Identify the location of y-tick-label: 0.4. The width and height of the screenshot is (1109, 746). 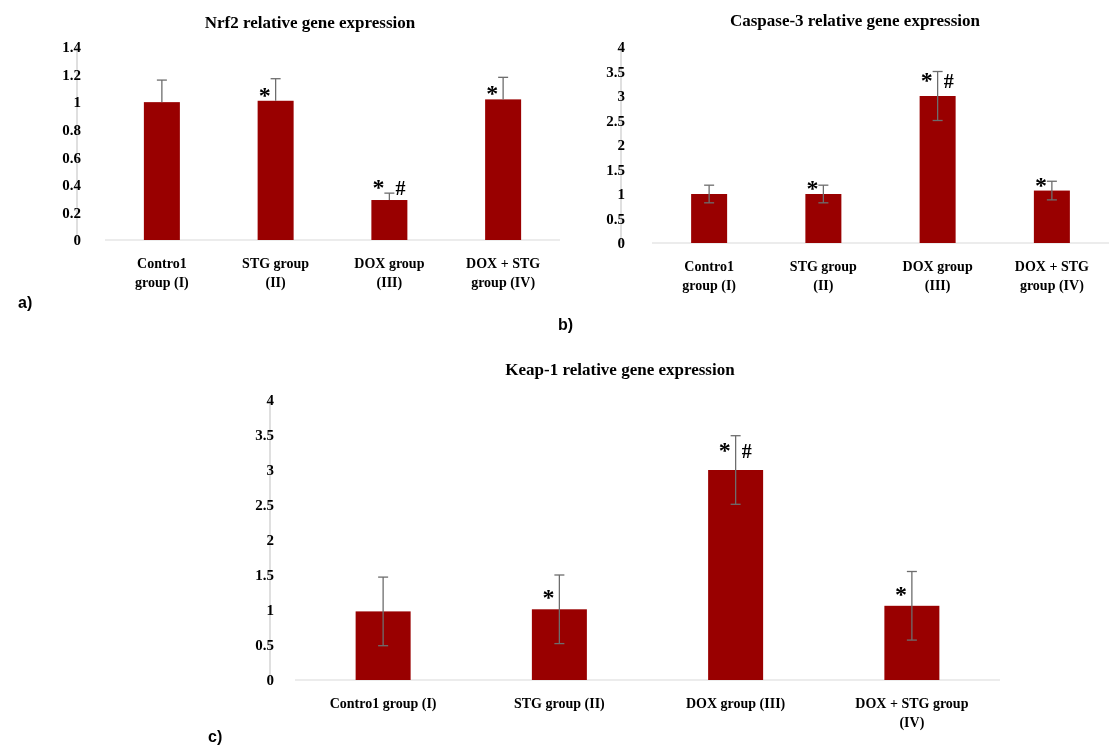
(72, 185).